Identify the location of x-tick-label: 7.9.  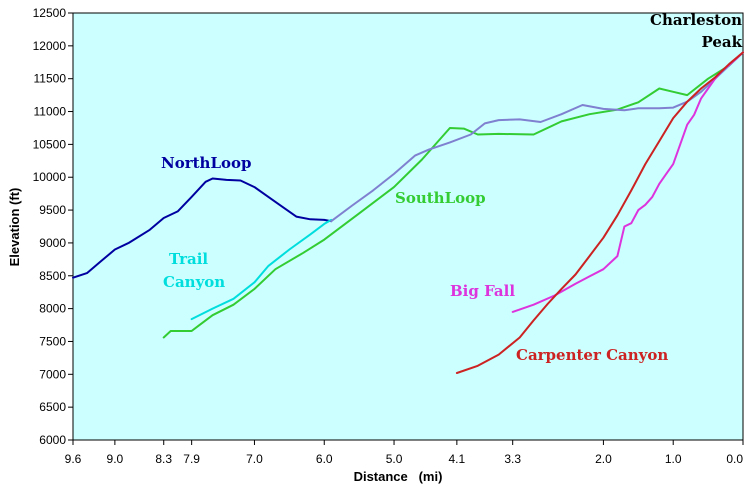
(191, 459).